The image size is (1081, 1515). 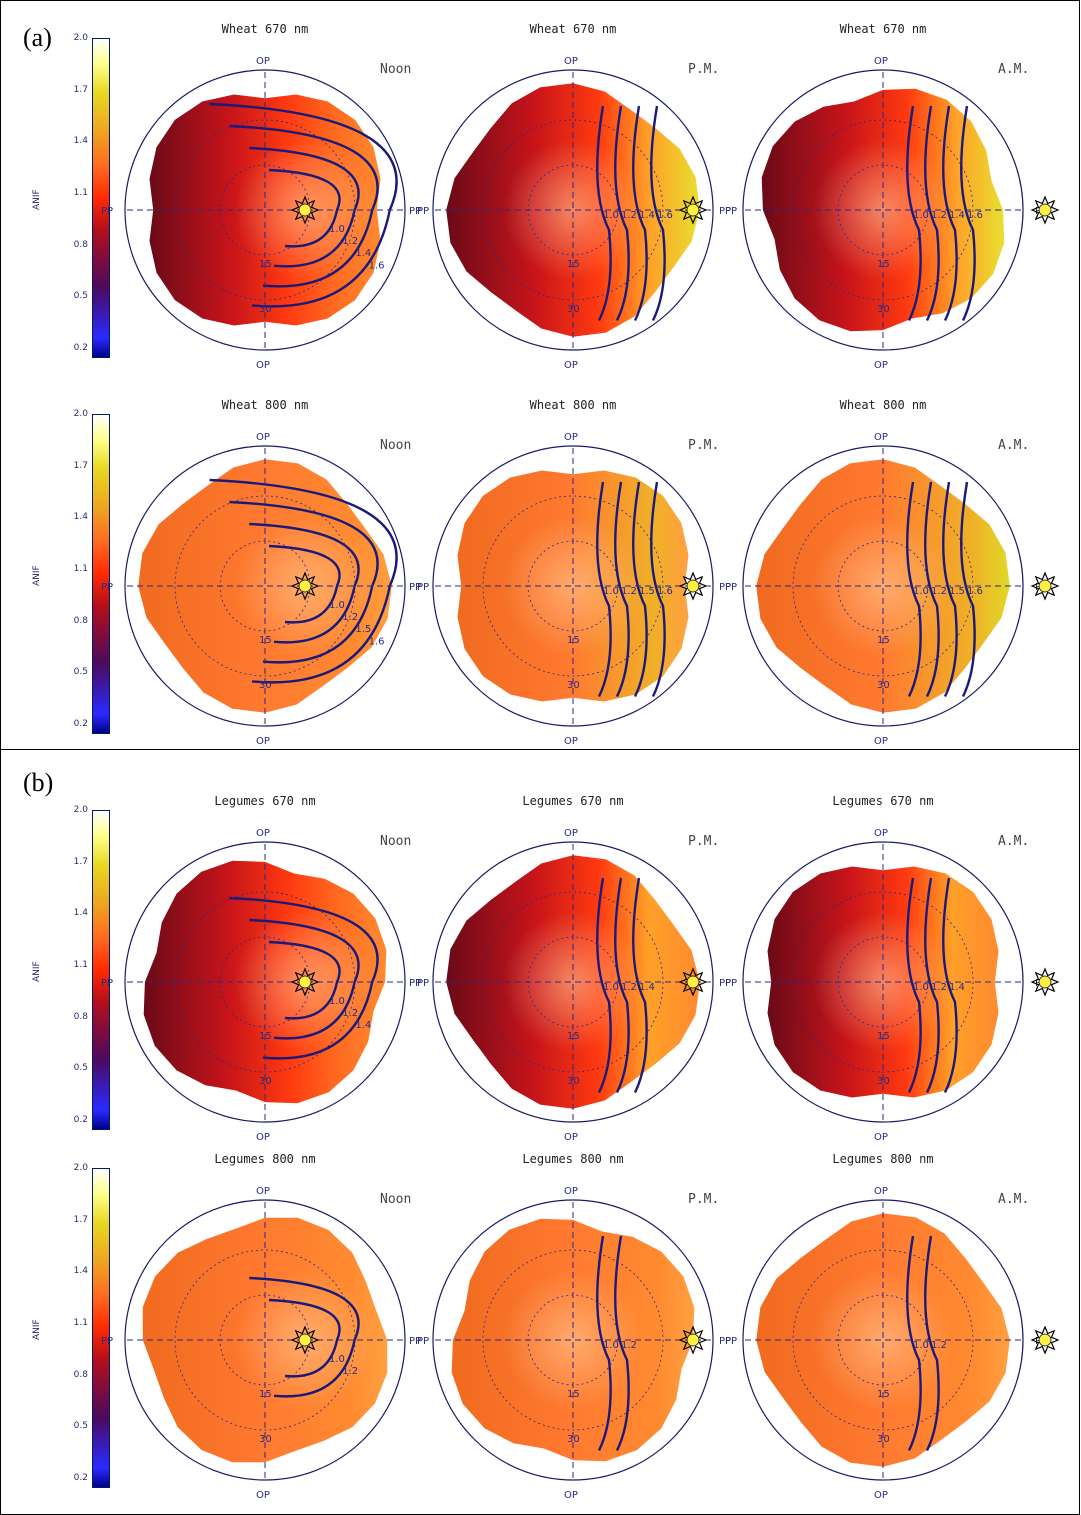 What do you see at coordinates (573, 29) in the screenshot?
I see `plot-title: Wheat 670 nm` at bounding box center [573, 29].